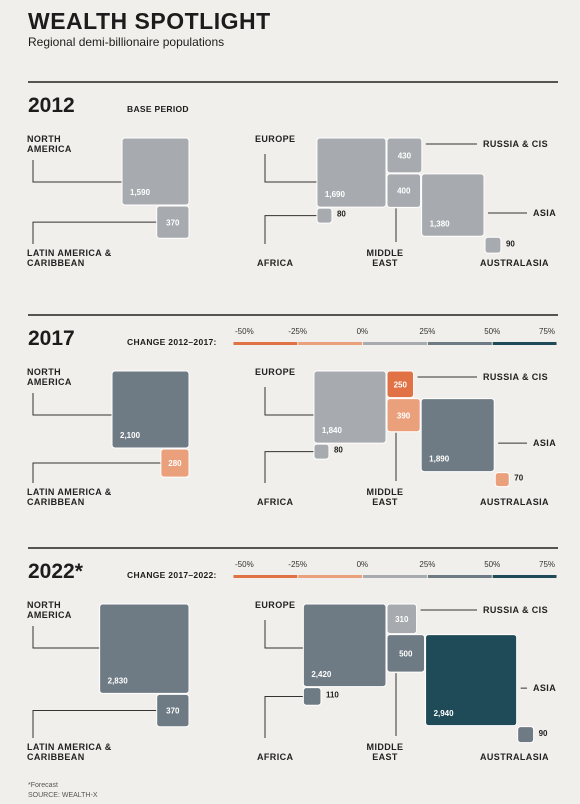  Describe the element at coordinates (518, 478) in the screenshot. I see `value-label: 70` at that location.